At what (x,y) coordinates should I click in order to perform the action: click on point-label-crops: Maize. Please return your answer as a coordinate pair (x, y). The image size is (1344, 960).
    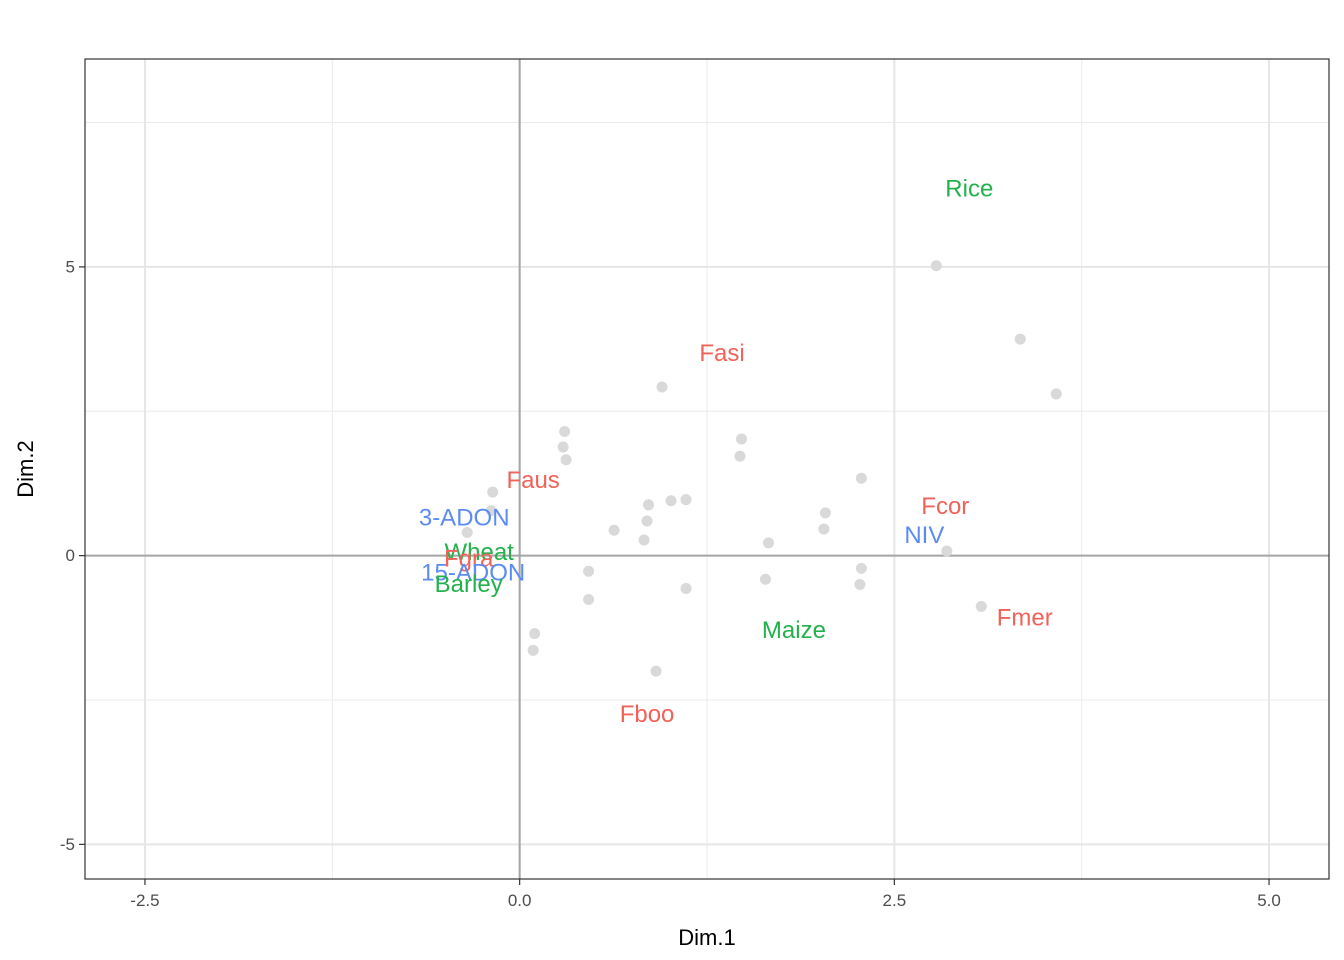
    Looking at the image, I should click on (794, 630).